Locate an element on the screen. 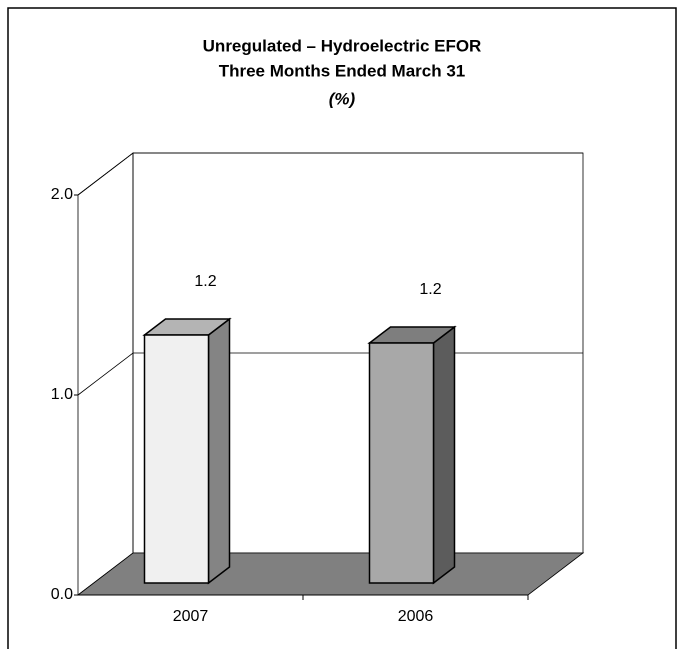 Image resolution: width=684 pixels, height=649 pixels. chart-subtitle: Three Months Ended March 31 is located at coordinates (342, 70).